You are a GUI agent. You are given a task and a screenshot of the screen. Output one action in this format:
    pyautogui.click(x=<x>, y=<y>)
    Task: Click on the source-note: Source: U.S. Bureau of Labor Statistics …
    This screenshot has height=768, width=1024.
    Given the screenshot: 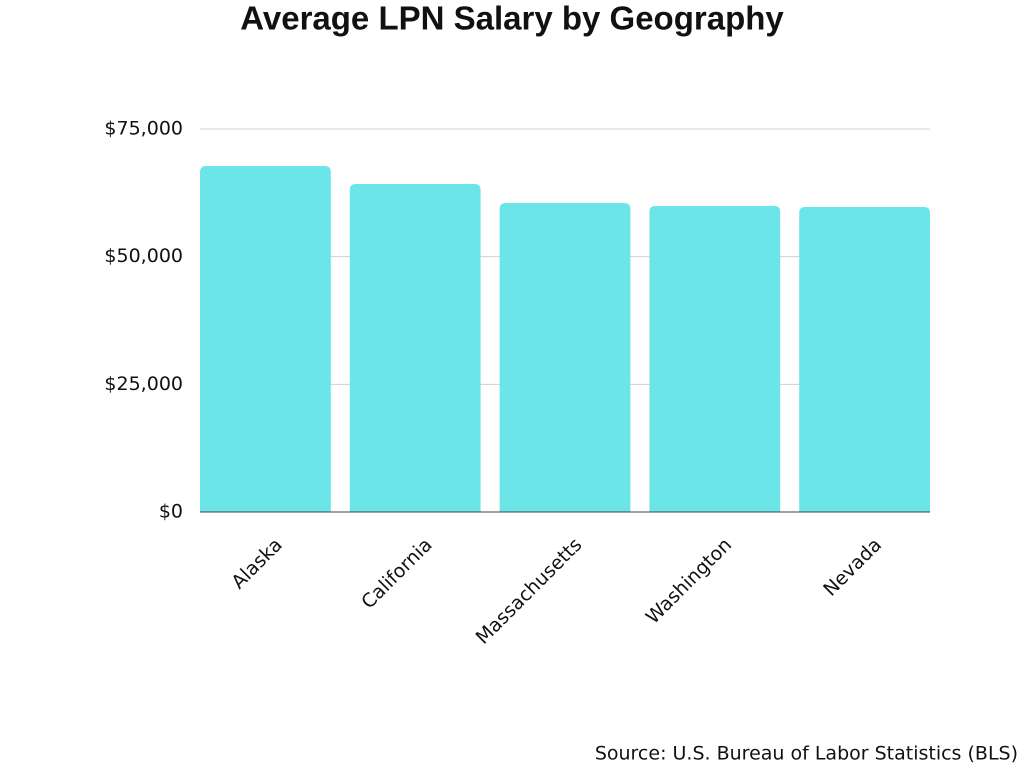 What is the action you would take?
    pyautogui.click(x=806, y=754)
    